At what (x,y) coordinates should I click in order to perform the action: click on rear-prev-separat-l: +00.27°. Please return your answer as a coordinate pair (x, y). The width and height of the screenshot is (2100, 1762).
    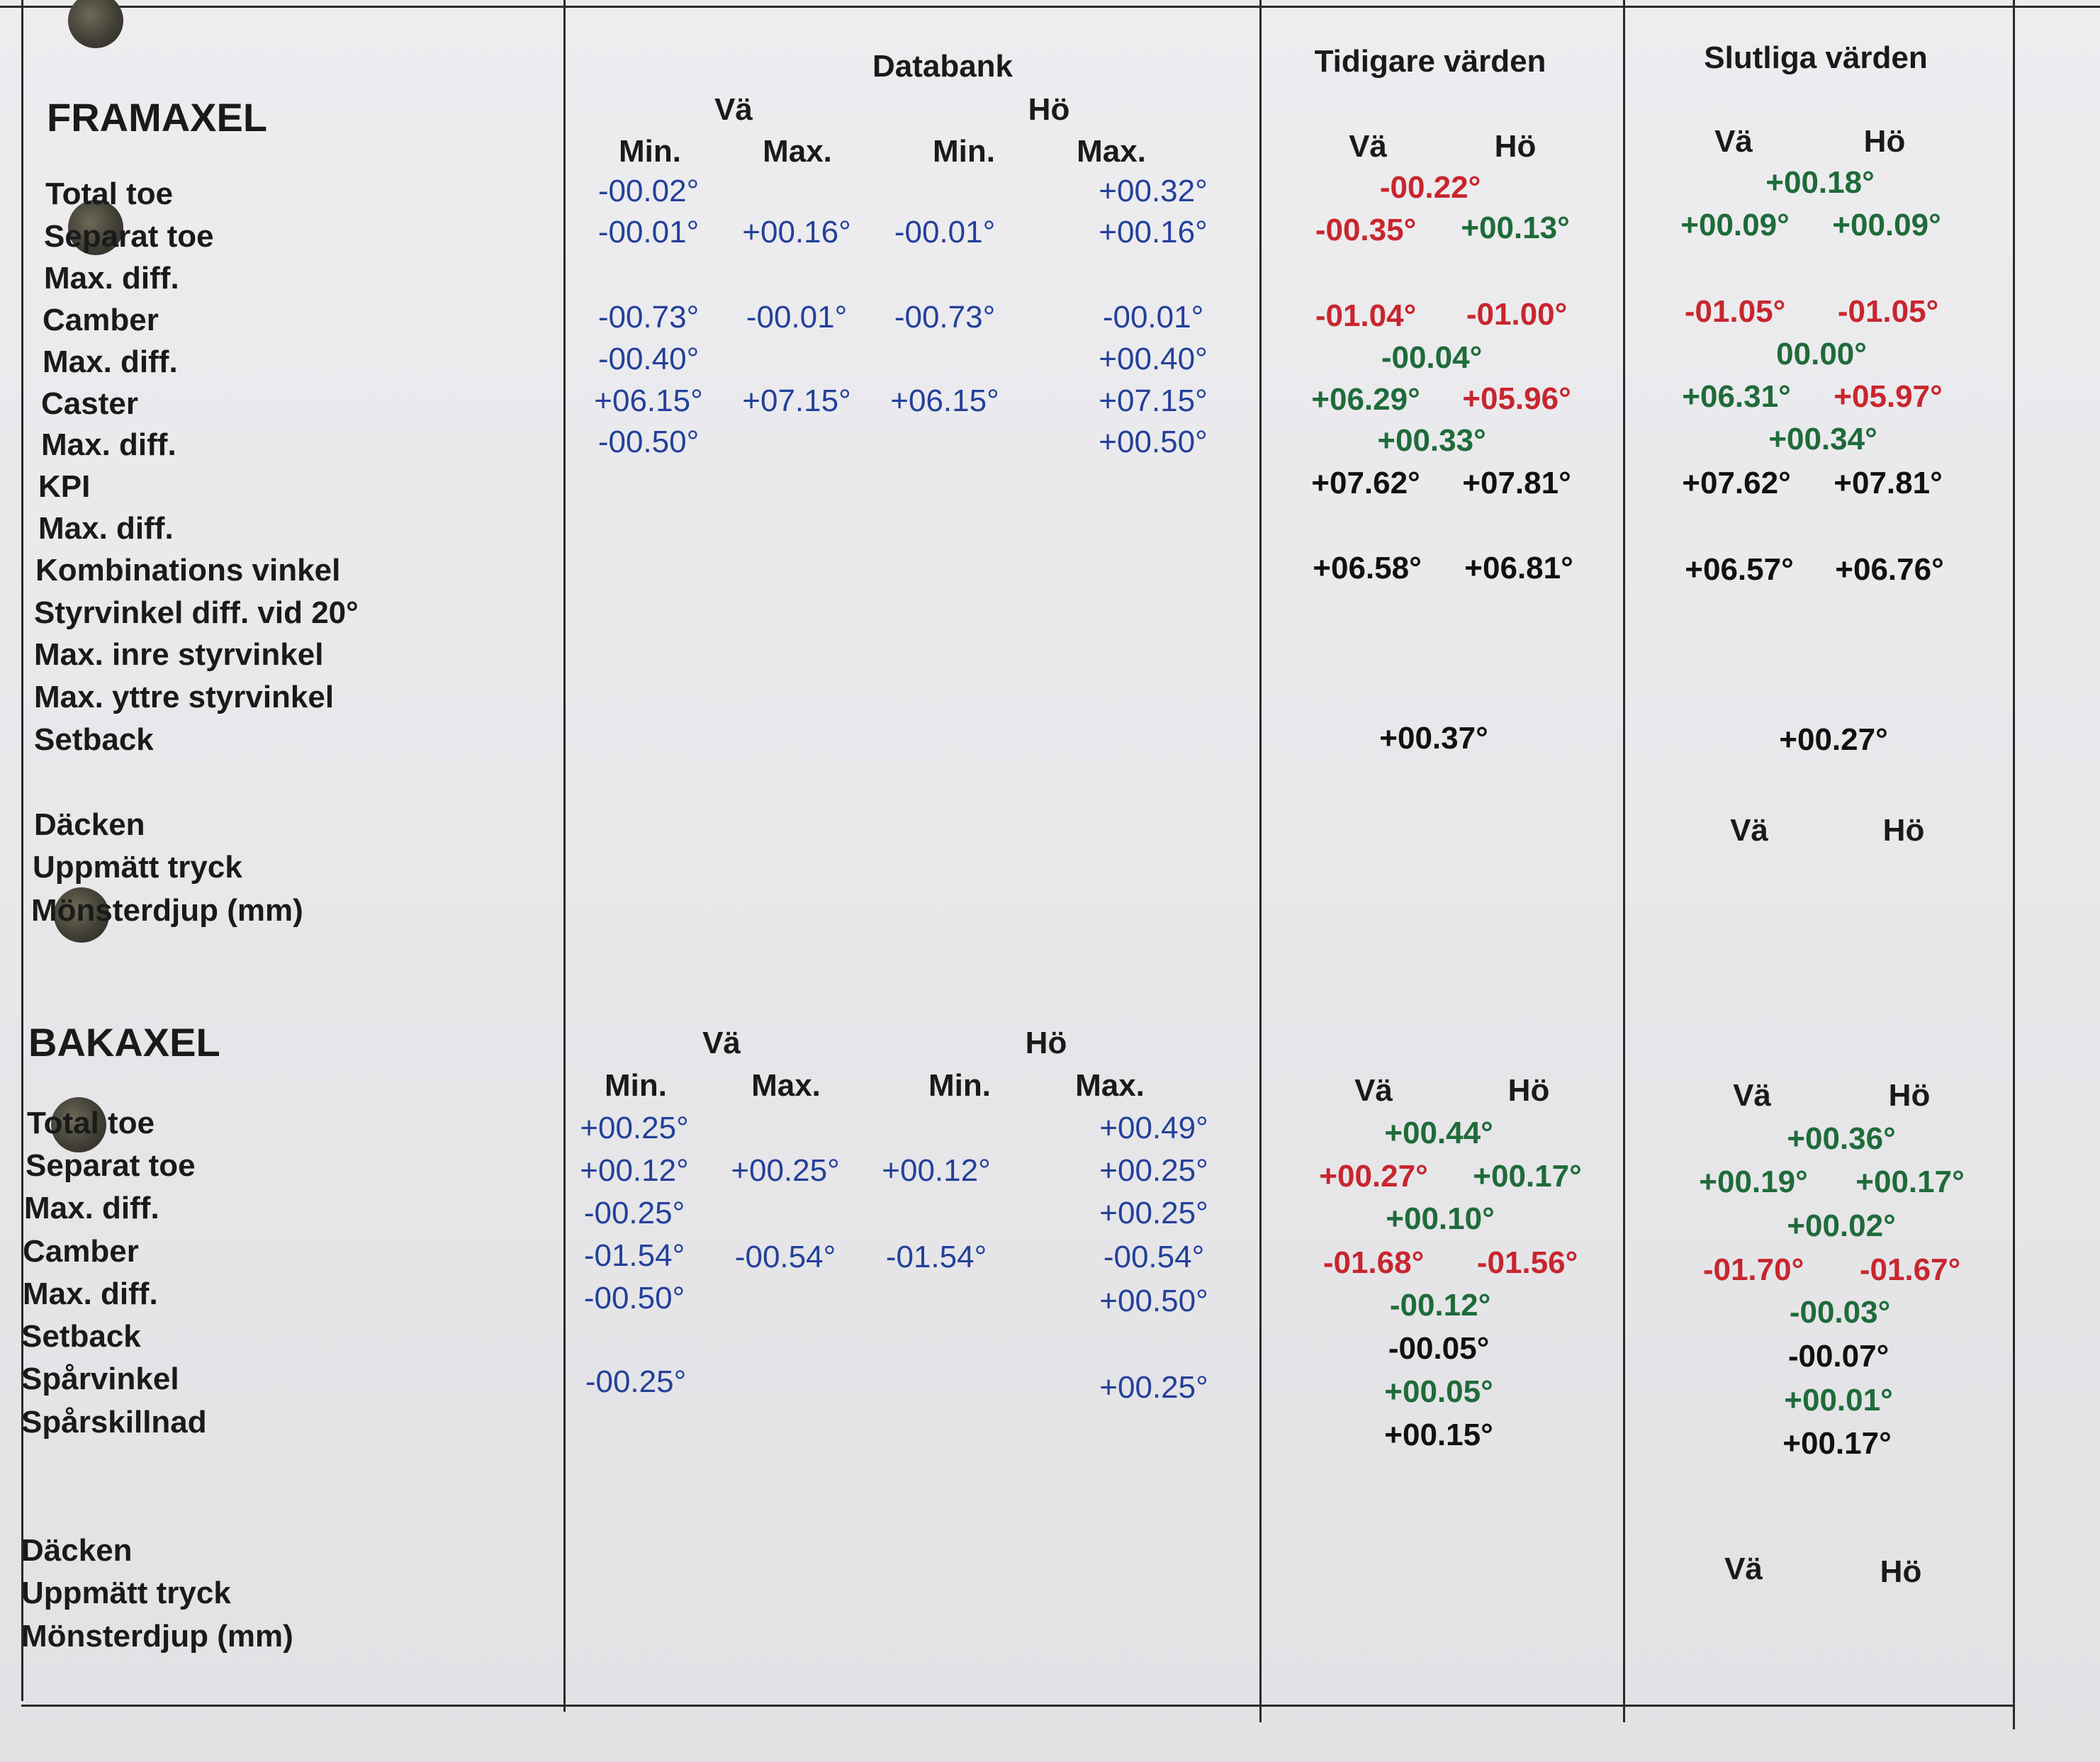
    Looking at the image, I should click on (1373, 1176).